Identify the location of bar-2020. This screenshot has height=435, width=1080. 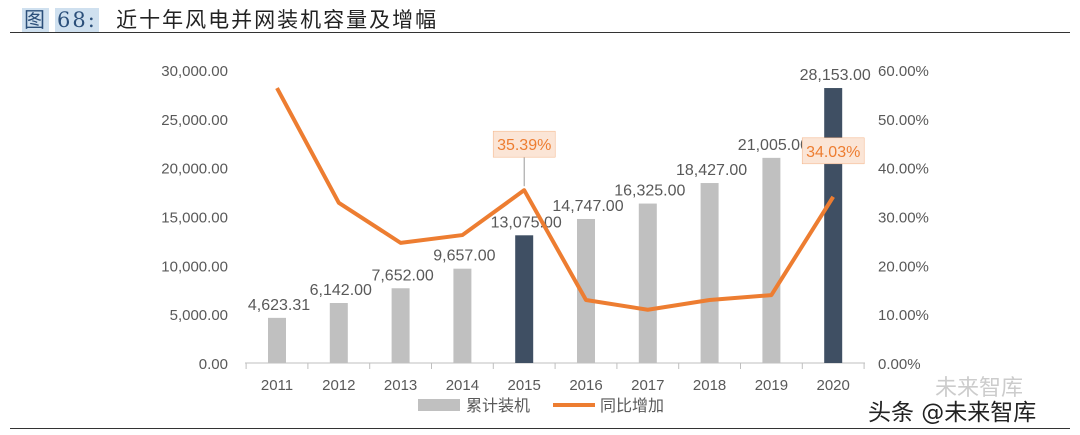
(833, 225).